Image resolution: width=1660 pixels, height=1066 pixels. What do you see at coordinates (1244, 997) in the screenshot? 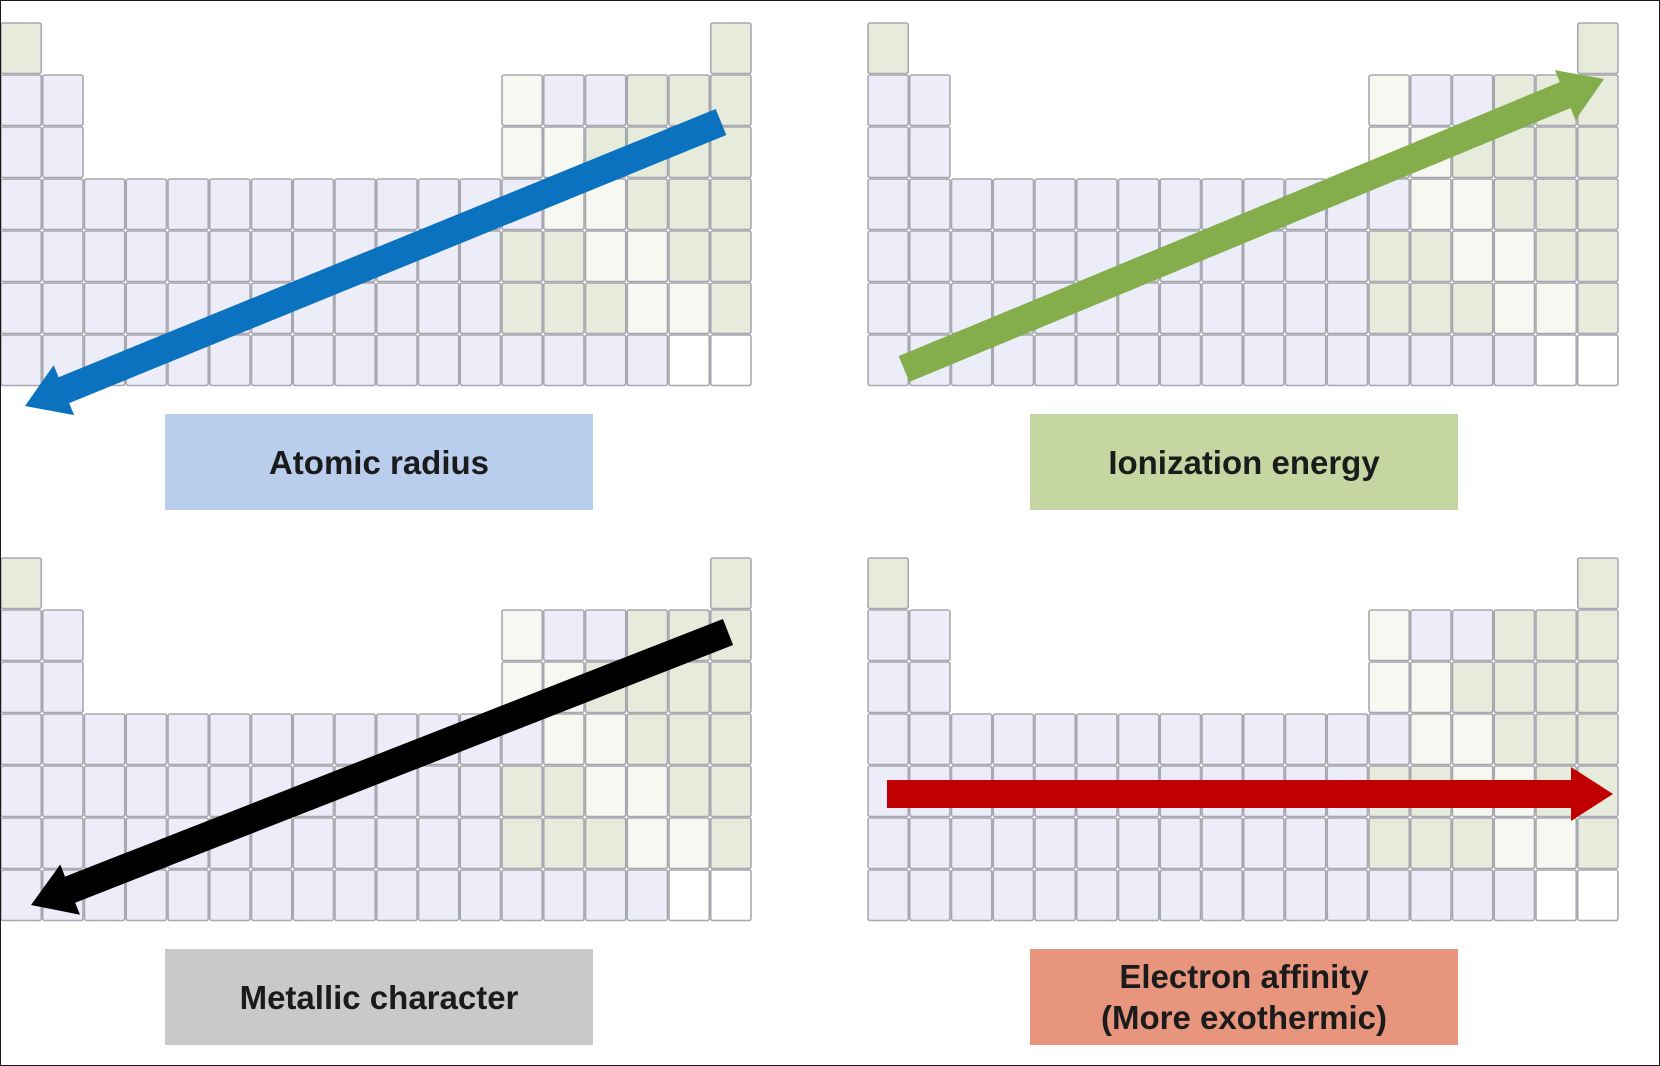
I see `electron-affinity-label-text: Electron affinity (More exothermic)` at bounding box center [1244, 997].